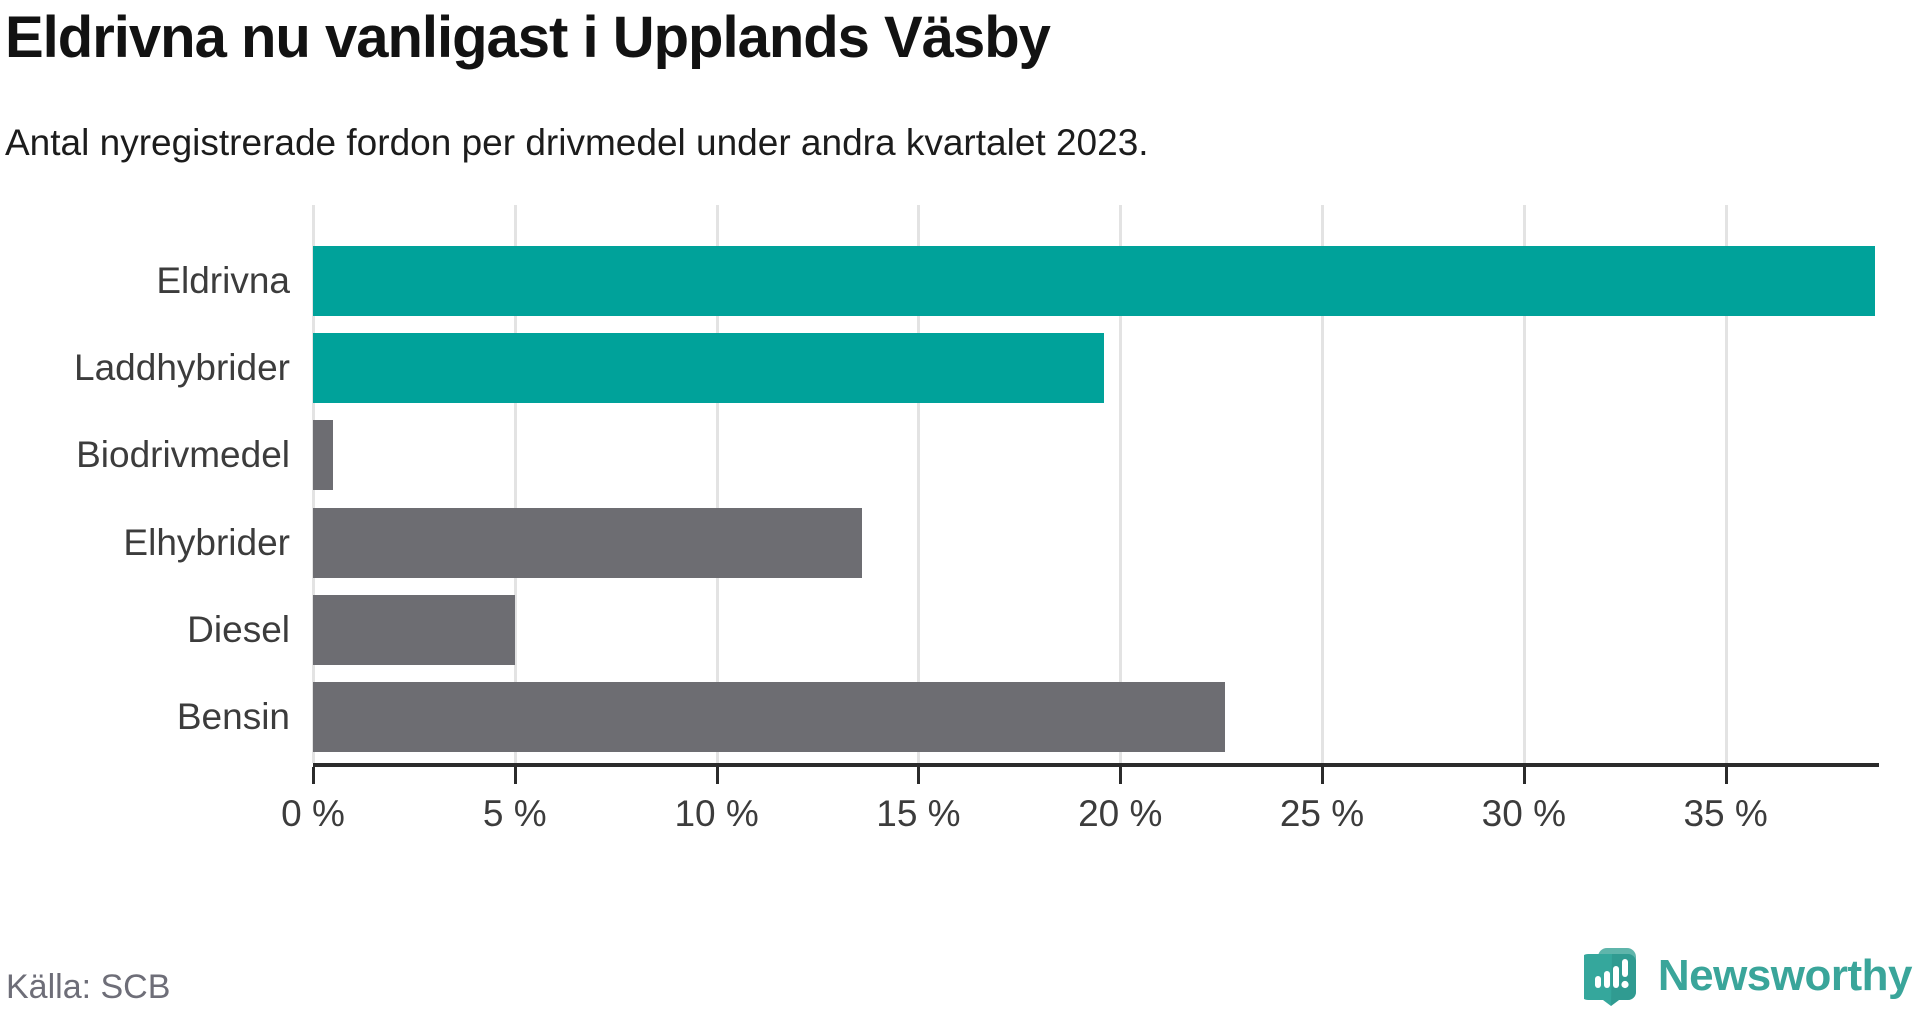 Image resolution: width=1920 pixels, height=1010 pixels. I want to click on tick-label-10: 10 %, so click(716, 813).